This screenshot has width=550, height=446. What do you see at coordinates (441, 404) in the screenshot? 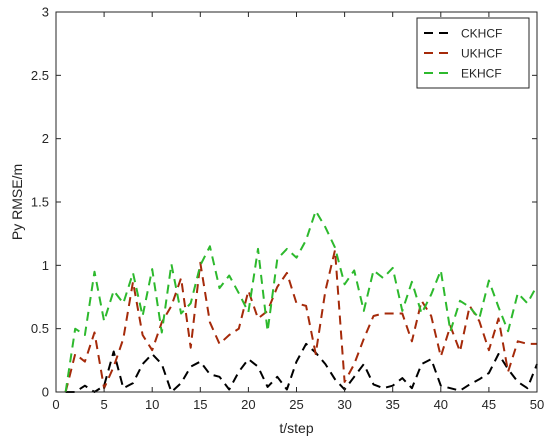
I see `x-tick-label: 40` at bounding box center [441, 404].